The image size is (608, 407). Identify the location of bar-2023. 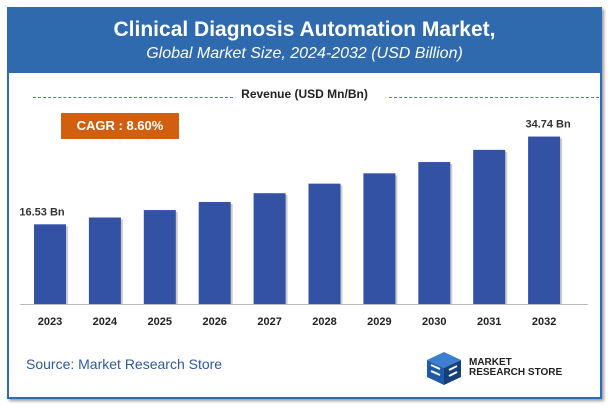
(50, 264).